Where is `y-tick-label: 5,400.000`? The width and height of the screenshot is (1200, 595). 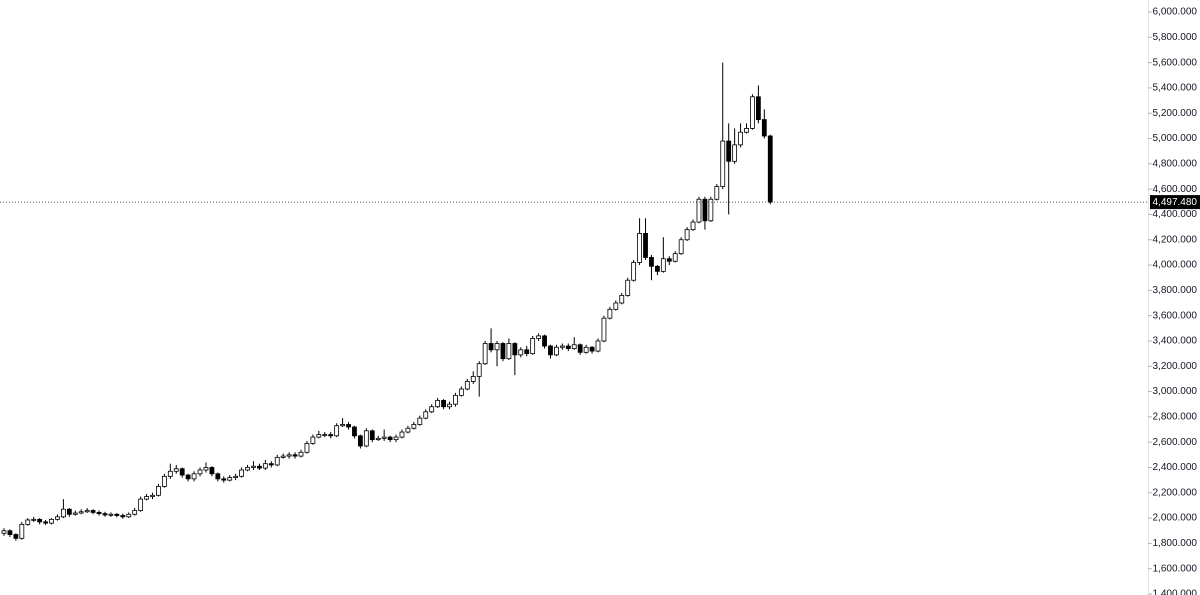 y-tick-label: 5,400.000 is located at coordinates (1175, 88).